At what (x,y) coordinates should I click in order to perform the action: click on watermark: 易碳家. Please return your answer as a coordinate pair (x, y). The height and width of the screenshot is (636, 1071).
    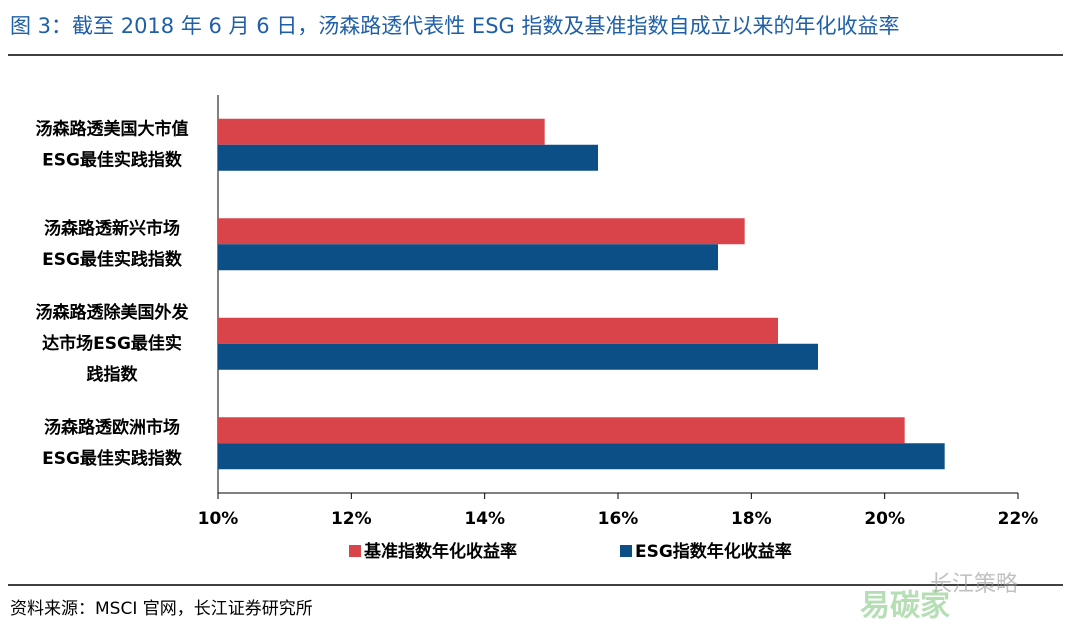
    Looking at the image, I should click on (905, 606).